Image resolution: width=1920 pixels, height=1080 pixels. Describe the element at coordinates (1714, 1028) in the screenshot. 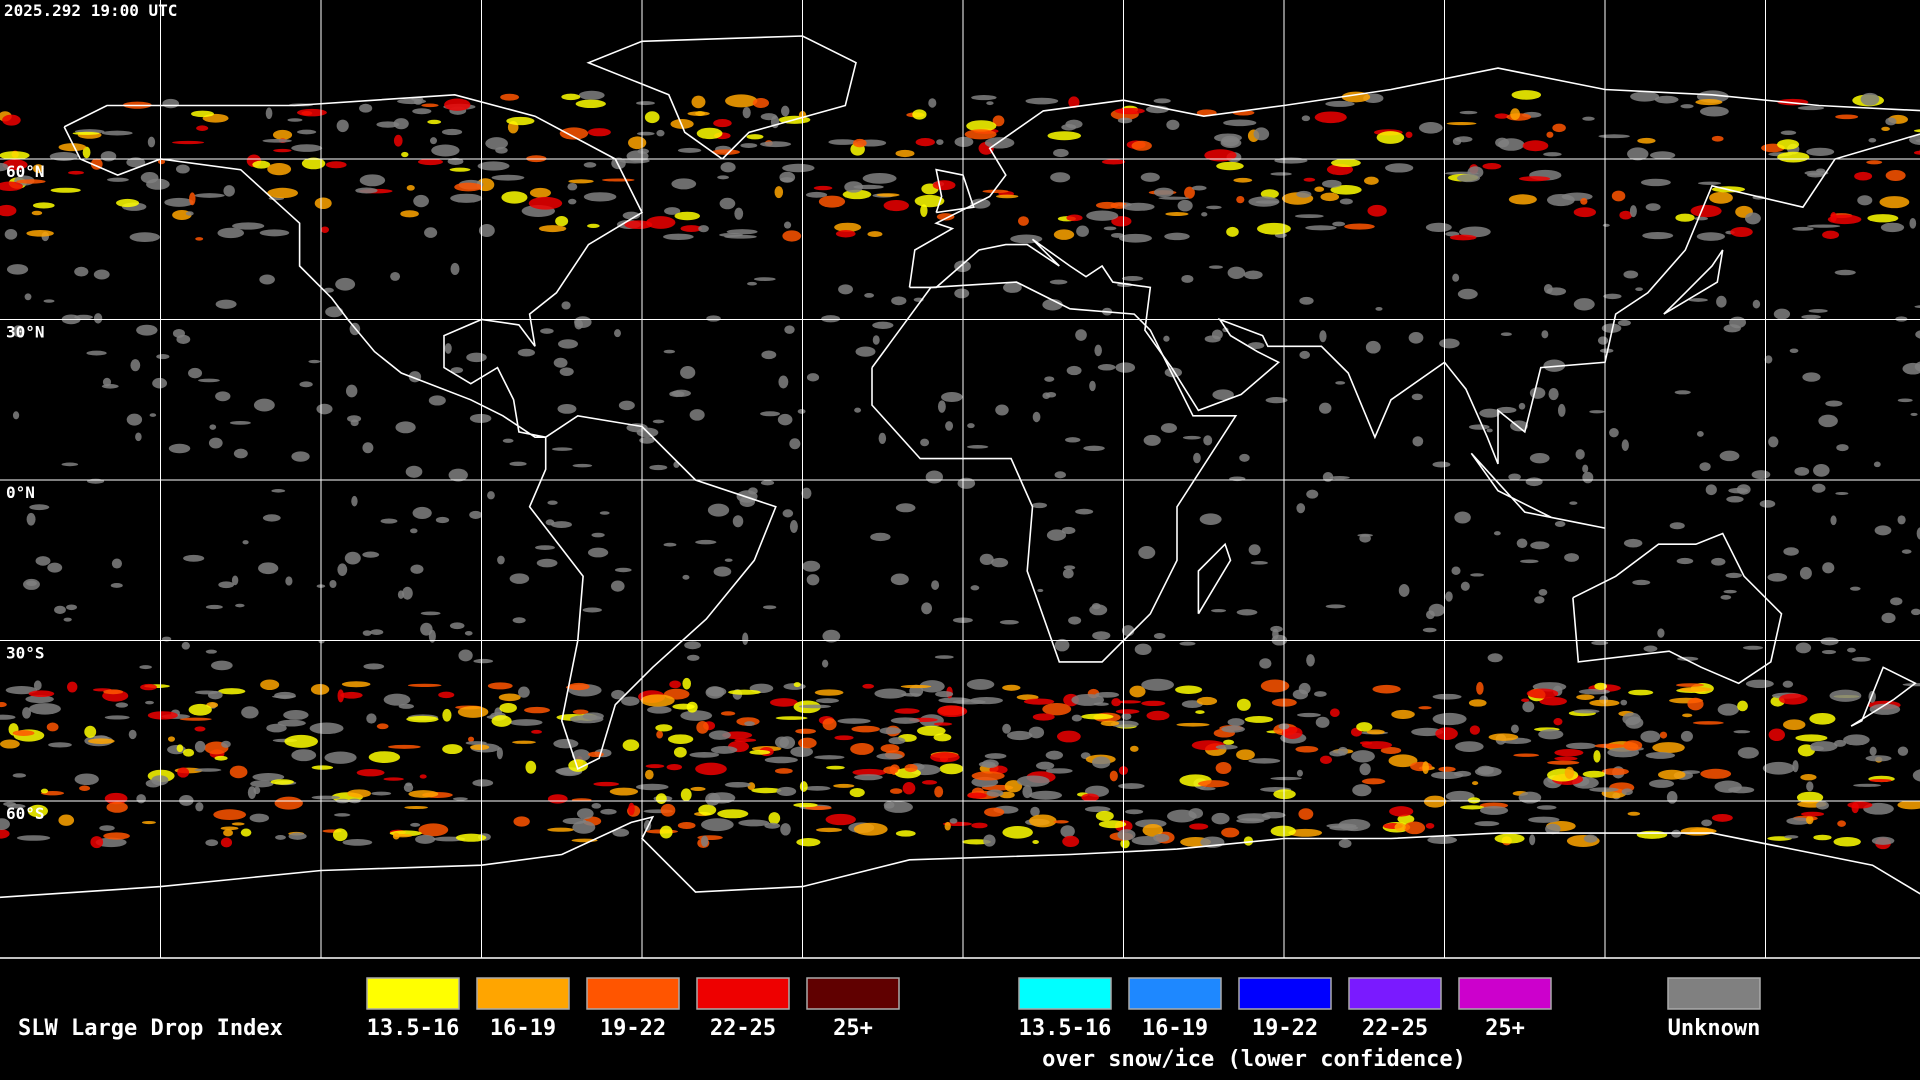

I see `unknown-swatch-label: Unknown` at that location.